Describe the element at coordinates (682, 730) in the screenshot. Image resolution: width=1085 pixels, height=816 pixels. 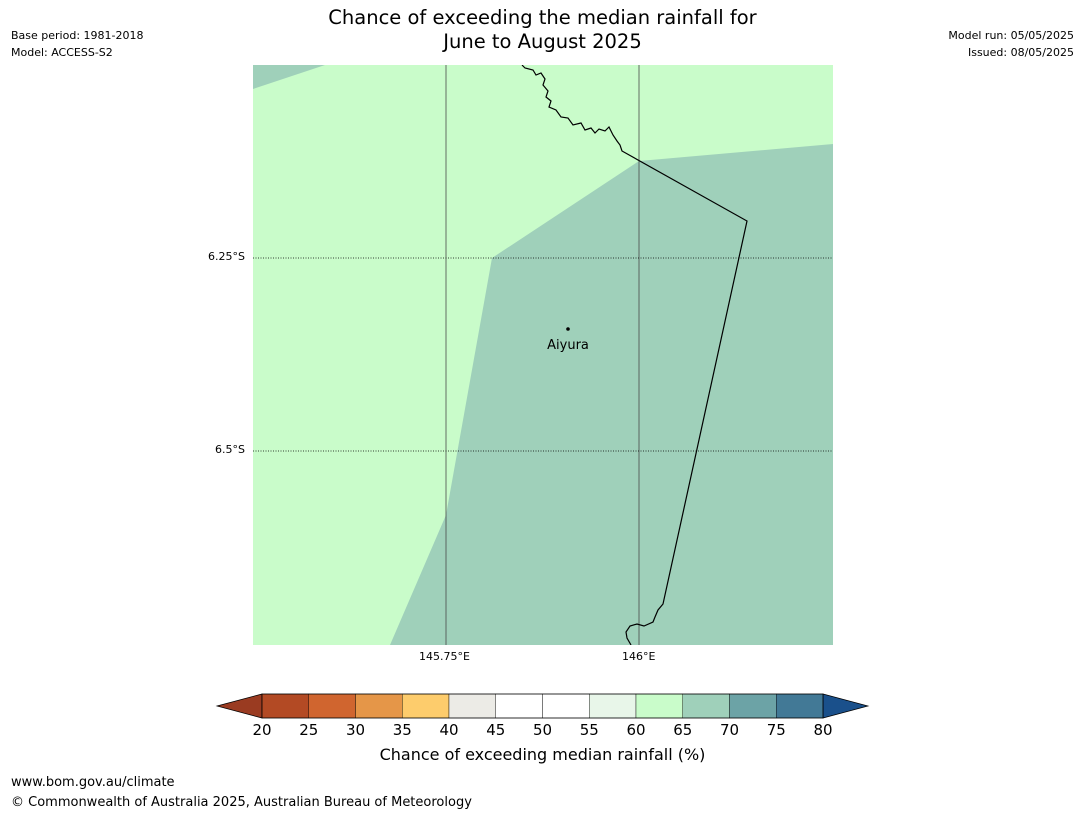
I see `colorbar-tick-label: 65` at that location.